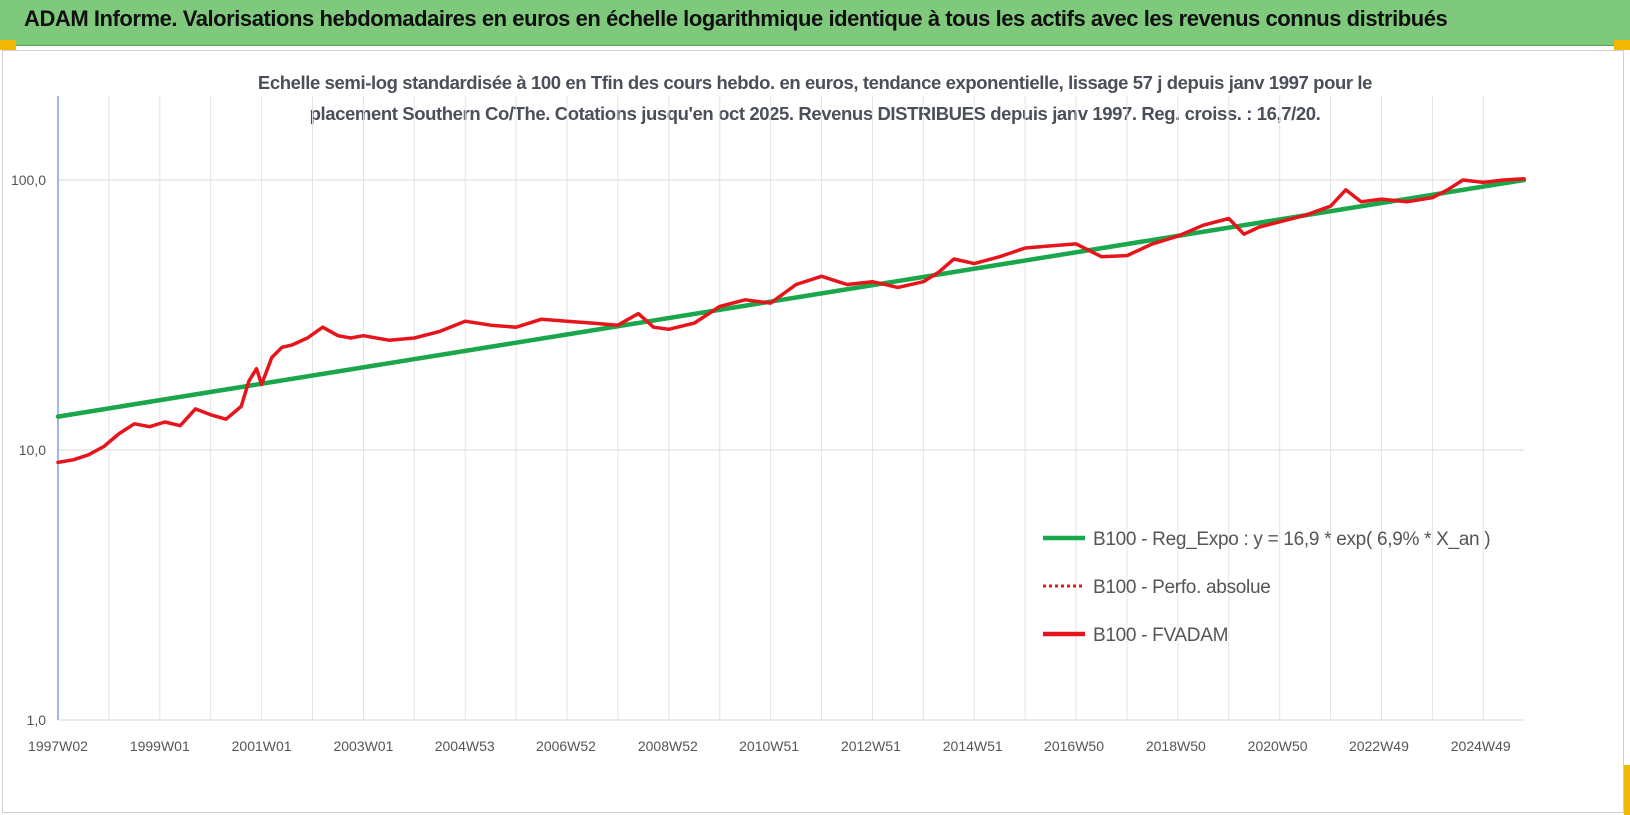 The image size is (1630, 815). I want to click on x-tick-label: 2012W51, so click(871, 746).